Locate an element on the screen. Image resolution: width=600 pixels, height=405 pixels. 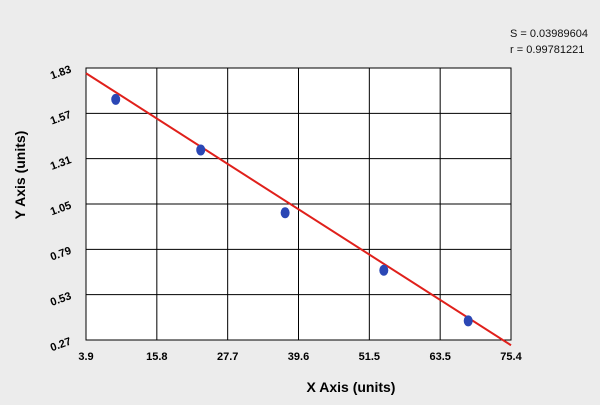
x-tick-label: 51.5 is located at coordinates (369, 357).